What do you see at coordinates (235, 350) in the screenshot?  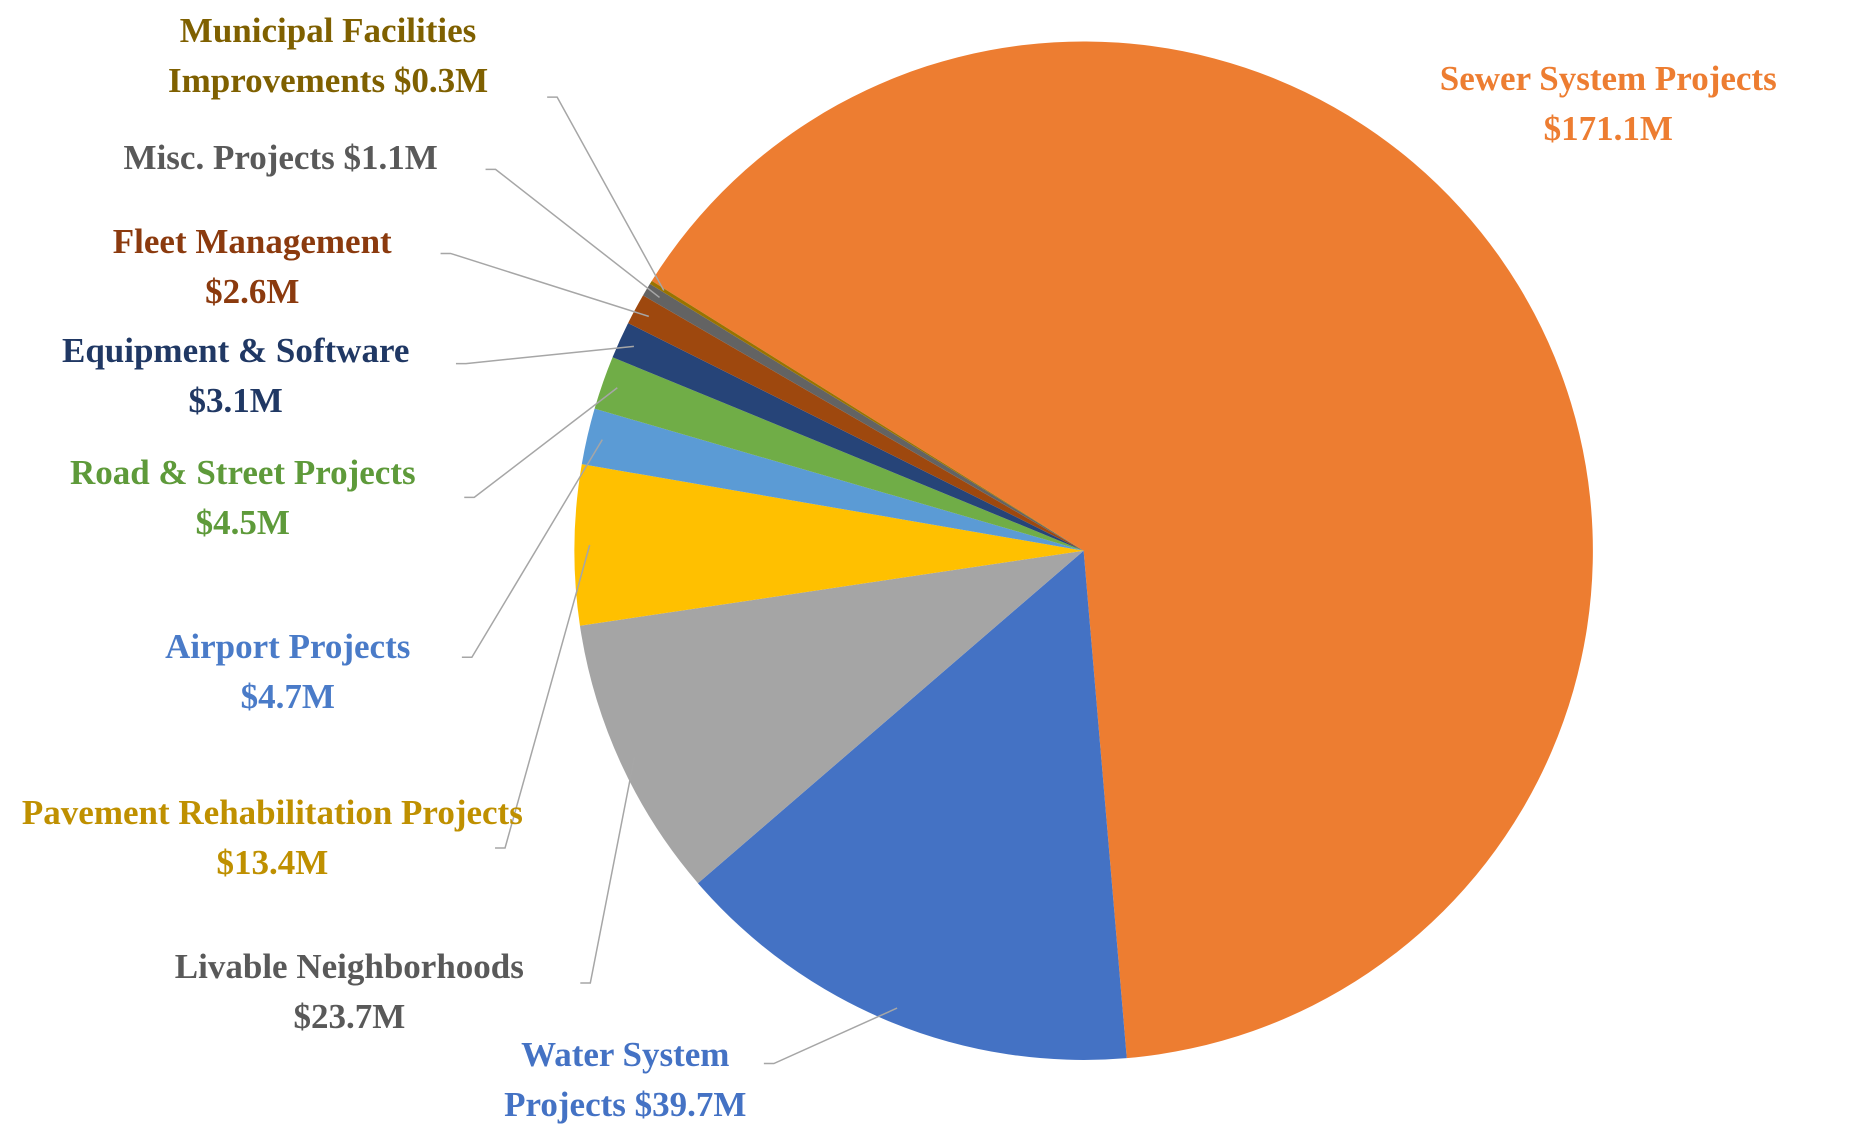 I see `category-label: Equipment & Software` at bounding box center [235, 350].